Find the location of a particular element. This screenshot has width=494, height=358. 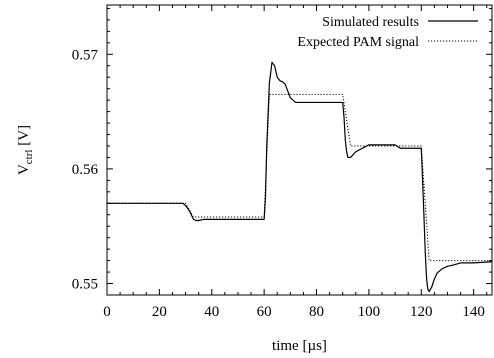

y-tick-label: 0.57 is located at coordinates (85, 55).